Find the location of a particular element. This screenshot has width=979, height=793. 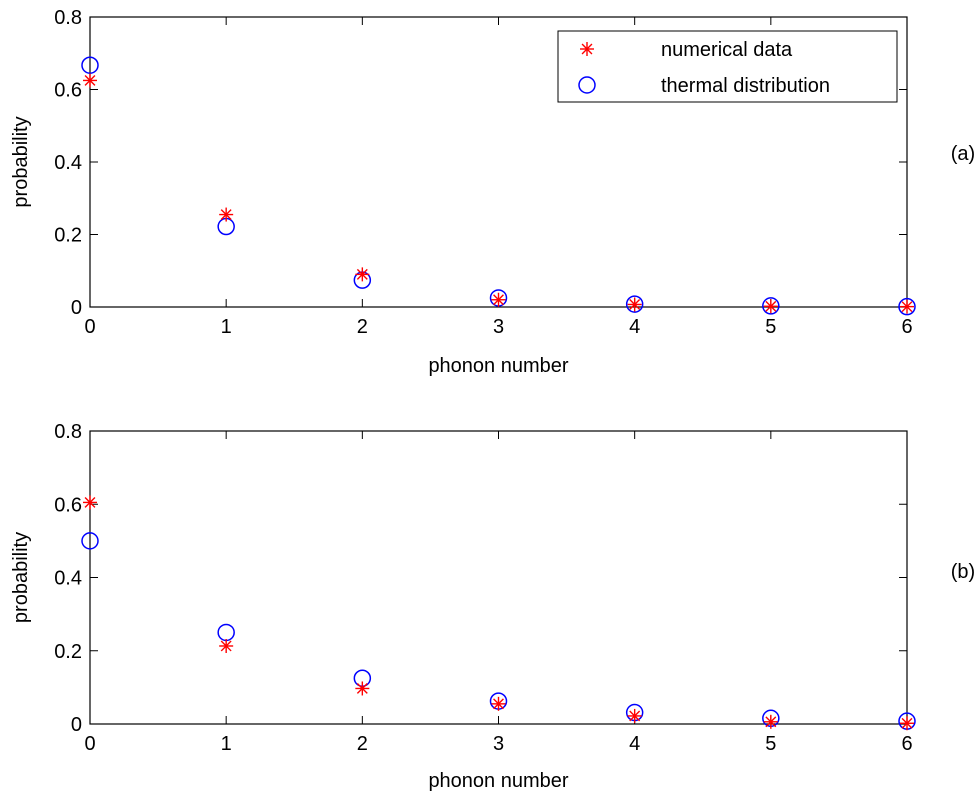

legend-entry-label: numerical data is located at coordinates (727, 50).